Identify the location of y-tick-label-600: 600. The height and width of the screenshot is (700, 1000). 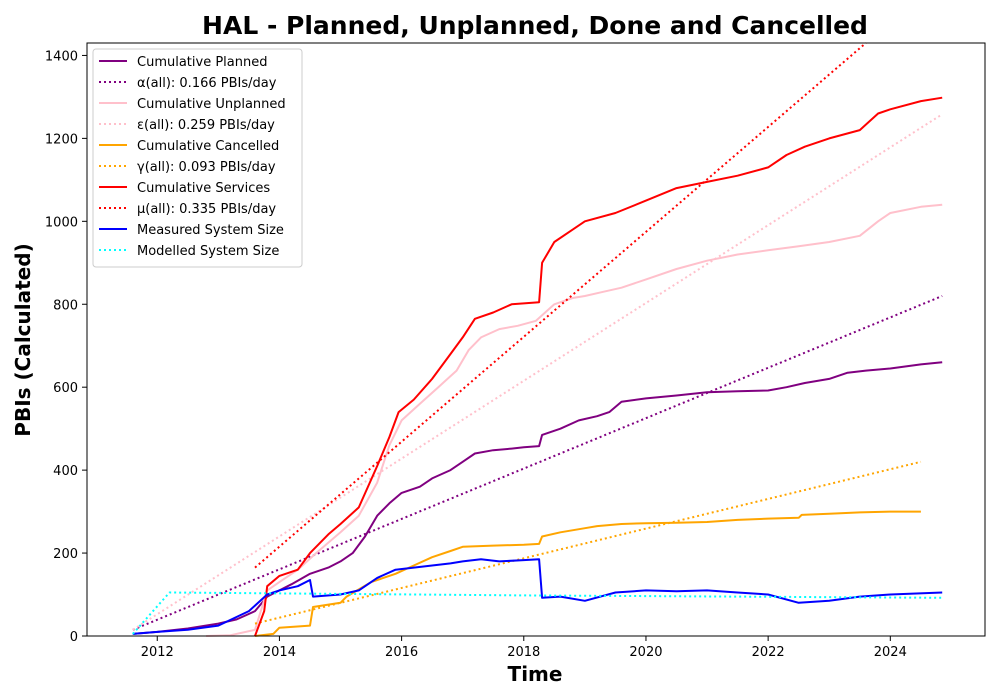
(65, 388).